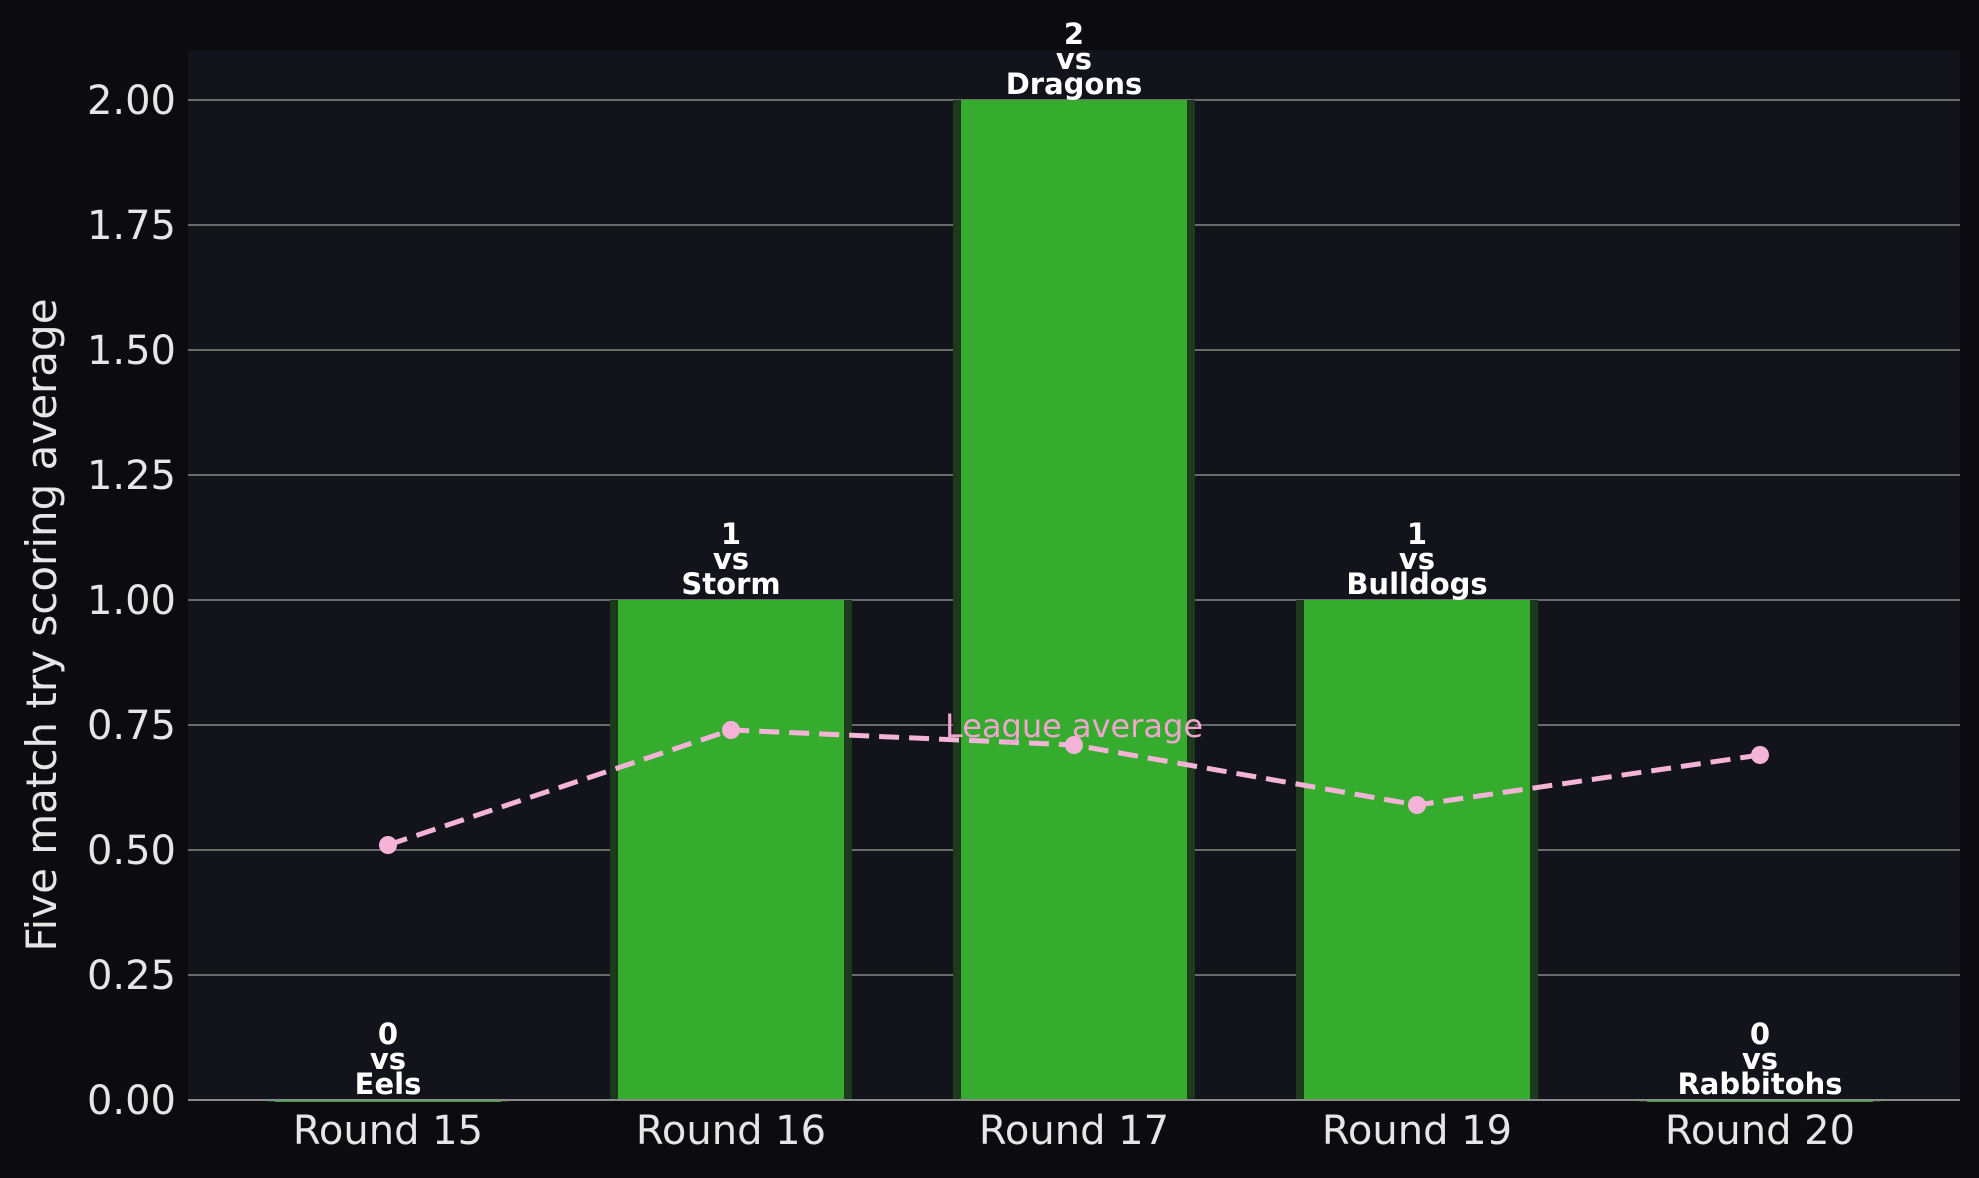 The height and width of the screenshot is (1178, 1979). Describe the element at coordinates (131, 1101) in the screenshot. I see `y-tick-label: 0.00` at that location.